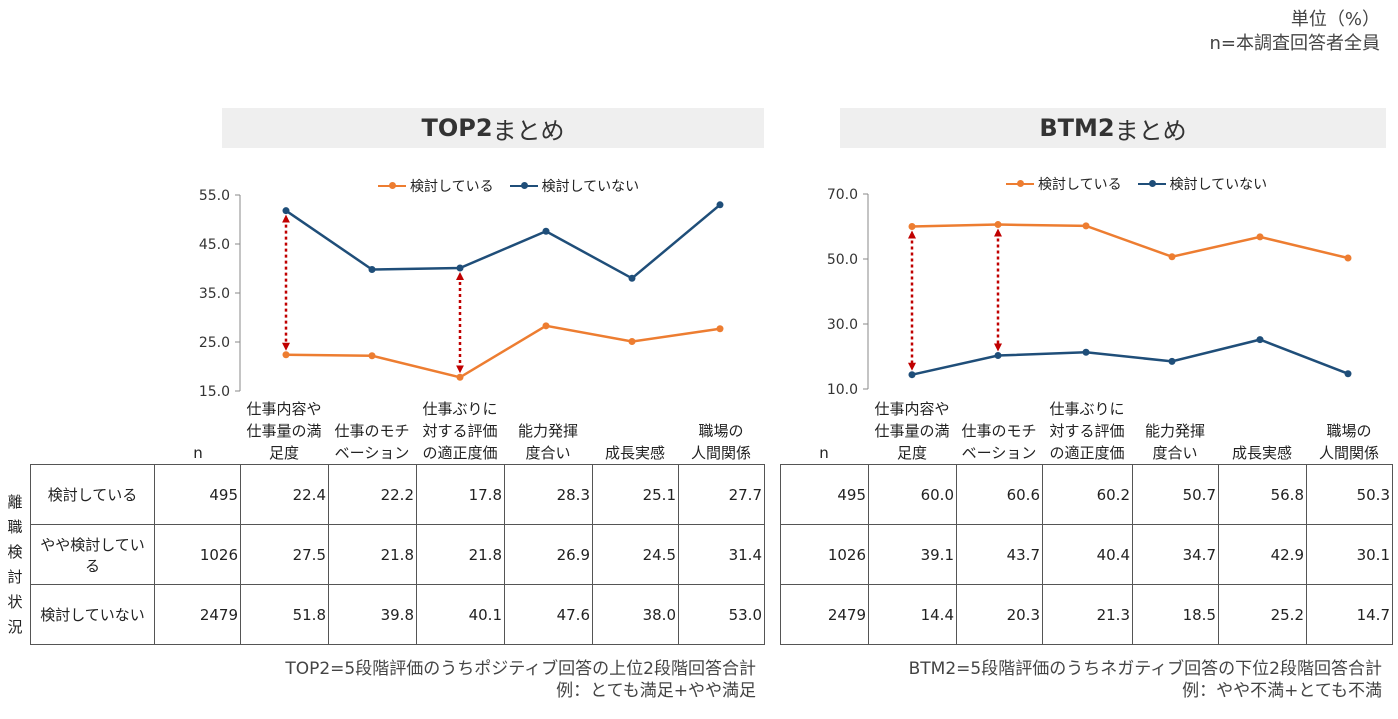  What do you see at coordinates (372, 554) in the screenshot?
I see `cell: 21.8` at bounding box center [372, 554].